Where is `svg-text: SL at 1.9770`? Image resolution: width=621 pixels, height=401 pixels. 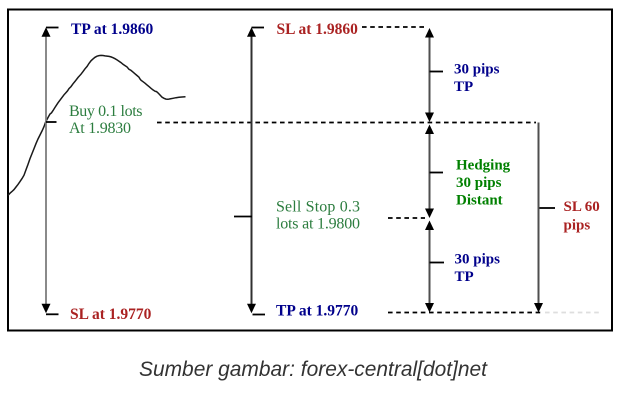
svg-text: SL at 1.9770 is located at coordinates (111, 314).